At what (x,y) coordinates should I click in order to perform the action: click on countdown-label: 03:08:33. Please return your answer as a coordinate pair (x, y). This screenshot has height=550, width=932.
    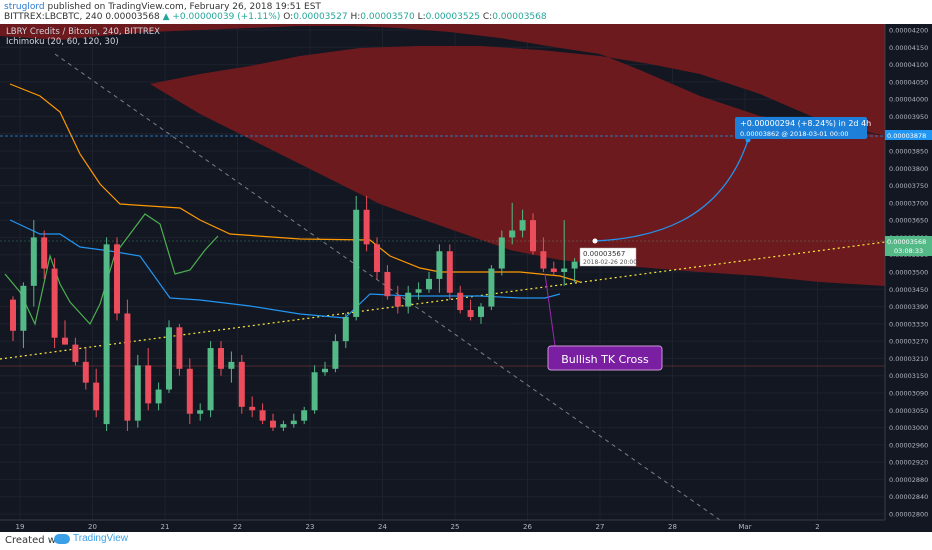
    Looking at the image, I should click on (908, 251).